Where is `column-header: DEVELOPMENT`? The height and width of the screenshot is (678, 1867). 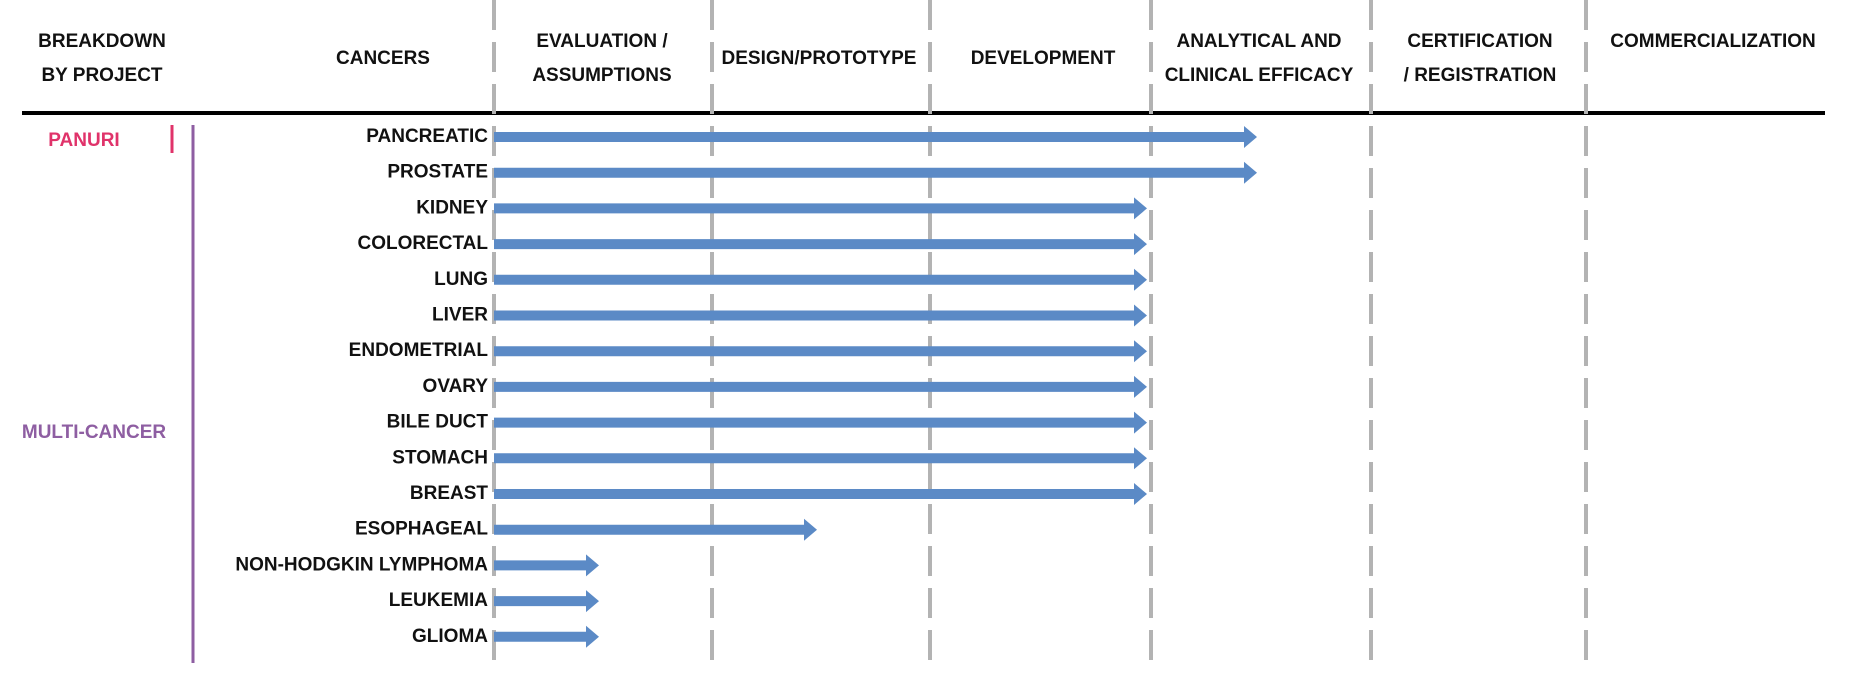 column-header: DEVELOPMENT is located at coordinates (1043, 58).